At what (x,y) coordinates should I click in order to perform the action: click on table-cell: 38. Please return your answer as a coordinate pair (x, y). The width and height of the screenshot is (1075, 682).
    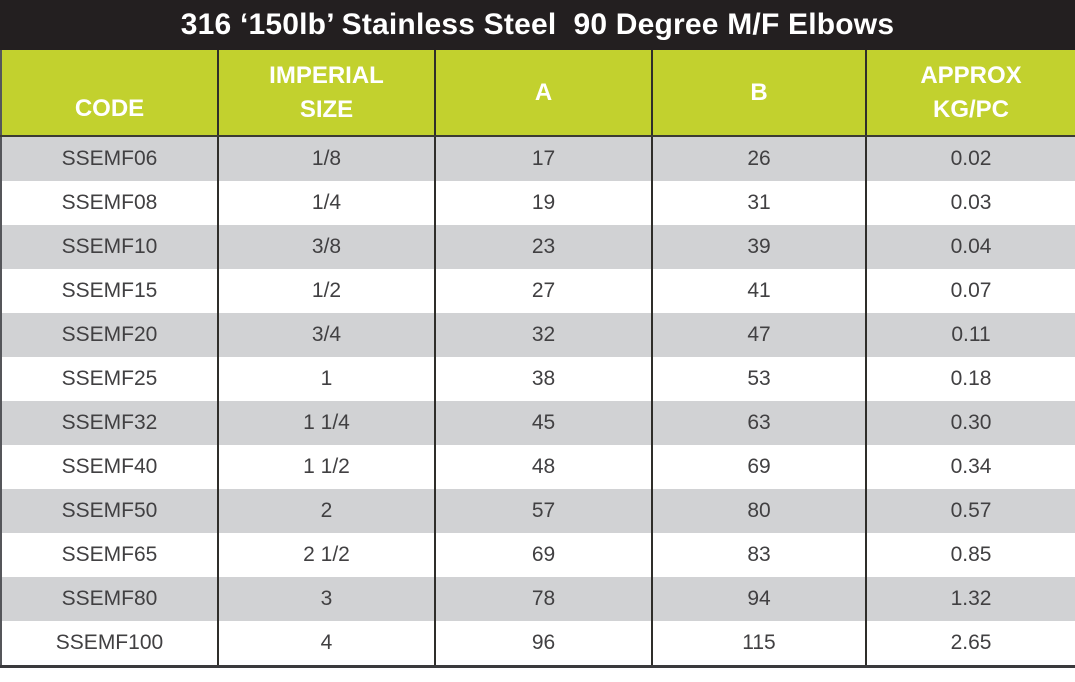
    Looking at the image, I should click on (543, 379).